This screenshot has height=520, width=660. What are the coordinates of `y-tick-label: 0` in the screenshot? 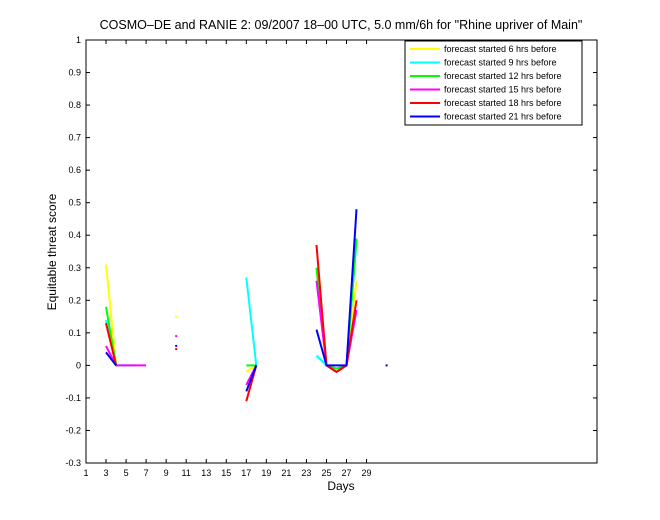 It's located at (78, 365).